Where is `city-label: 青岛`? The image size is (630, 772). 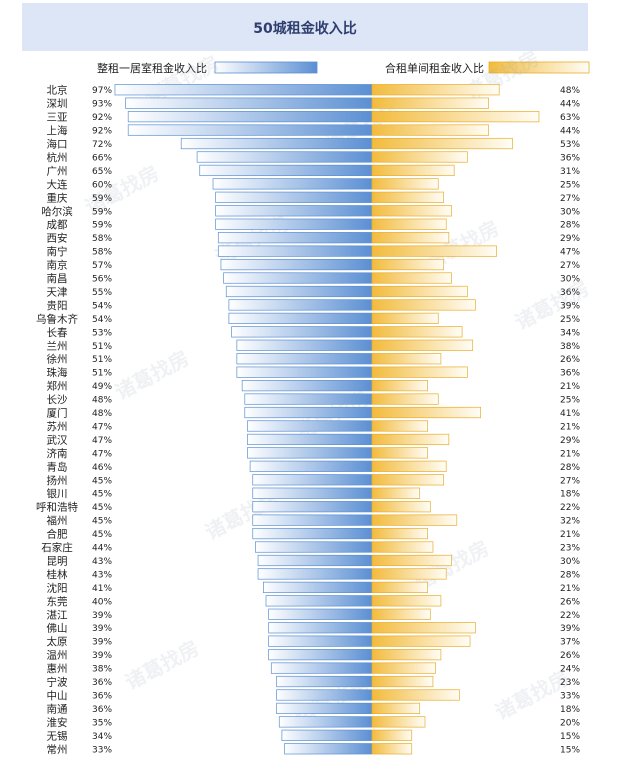
city-label: 青岛 is located at coordinates (57, 466).